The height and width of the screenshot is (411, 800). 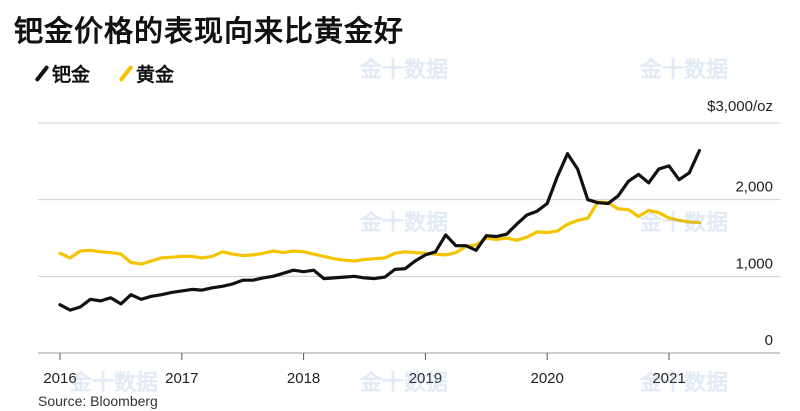 What do you see at coordinates (71, 75) in the screenshot?
I see `legend-label-palladium: 钯金` at bounding box center [71, 75].